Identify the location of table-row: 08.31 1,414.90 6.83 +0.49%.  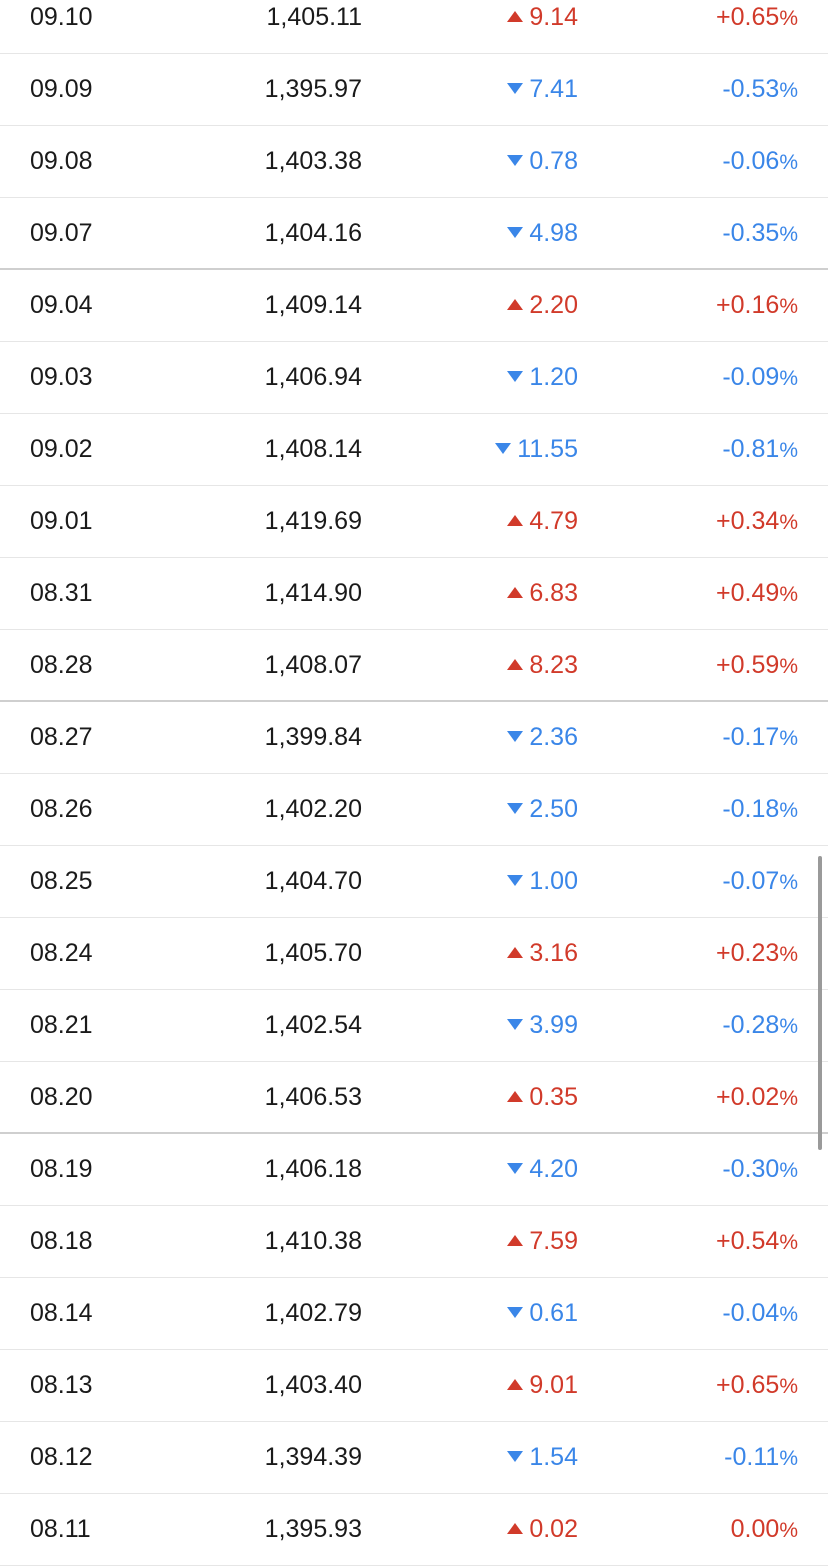
(414, 594).